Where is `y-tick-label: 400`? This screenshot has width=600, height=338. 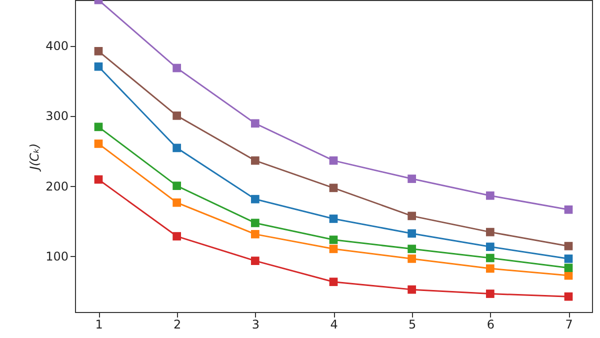 y-tick-label: 400 is located at coordinates (57, 46).